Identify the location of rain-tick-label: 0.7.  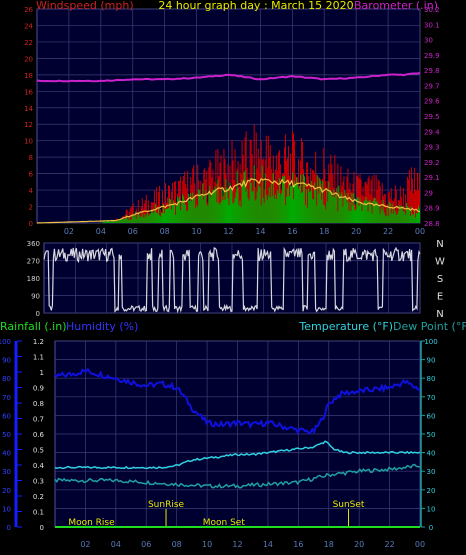
(38, 420).